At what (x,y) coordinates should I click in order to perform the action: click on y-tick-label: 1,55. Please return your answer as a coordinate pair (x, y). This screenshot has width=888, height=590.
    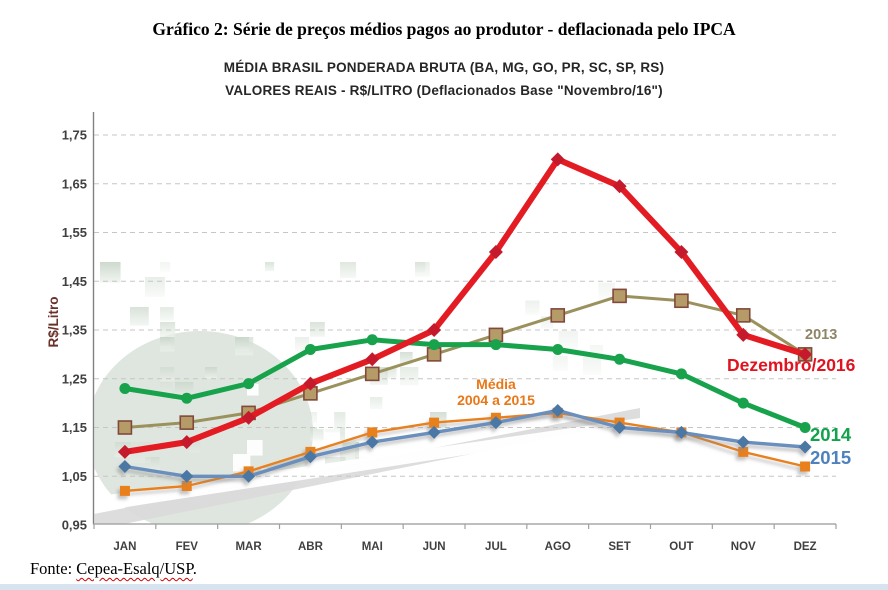
    Looking at the image, I should click on (74, 232).